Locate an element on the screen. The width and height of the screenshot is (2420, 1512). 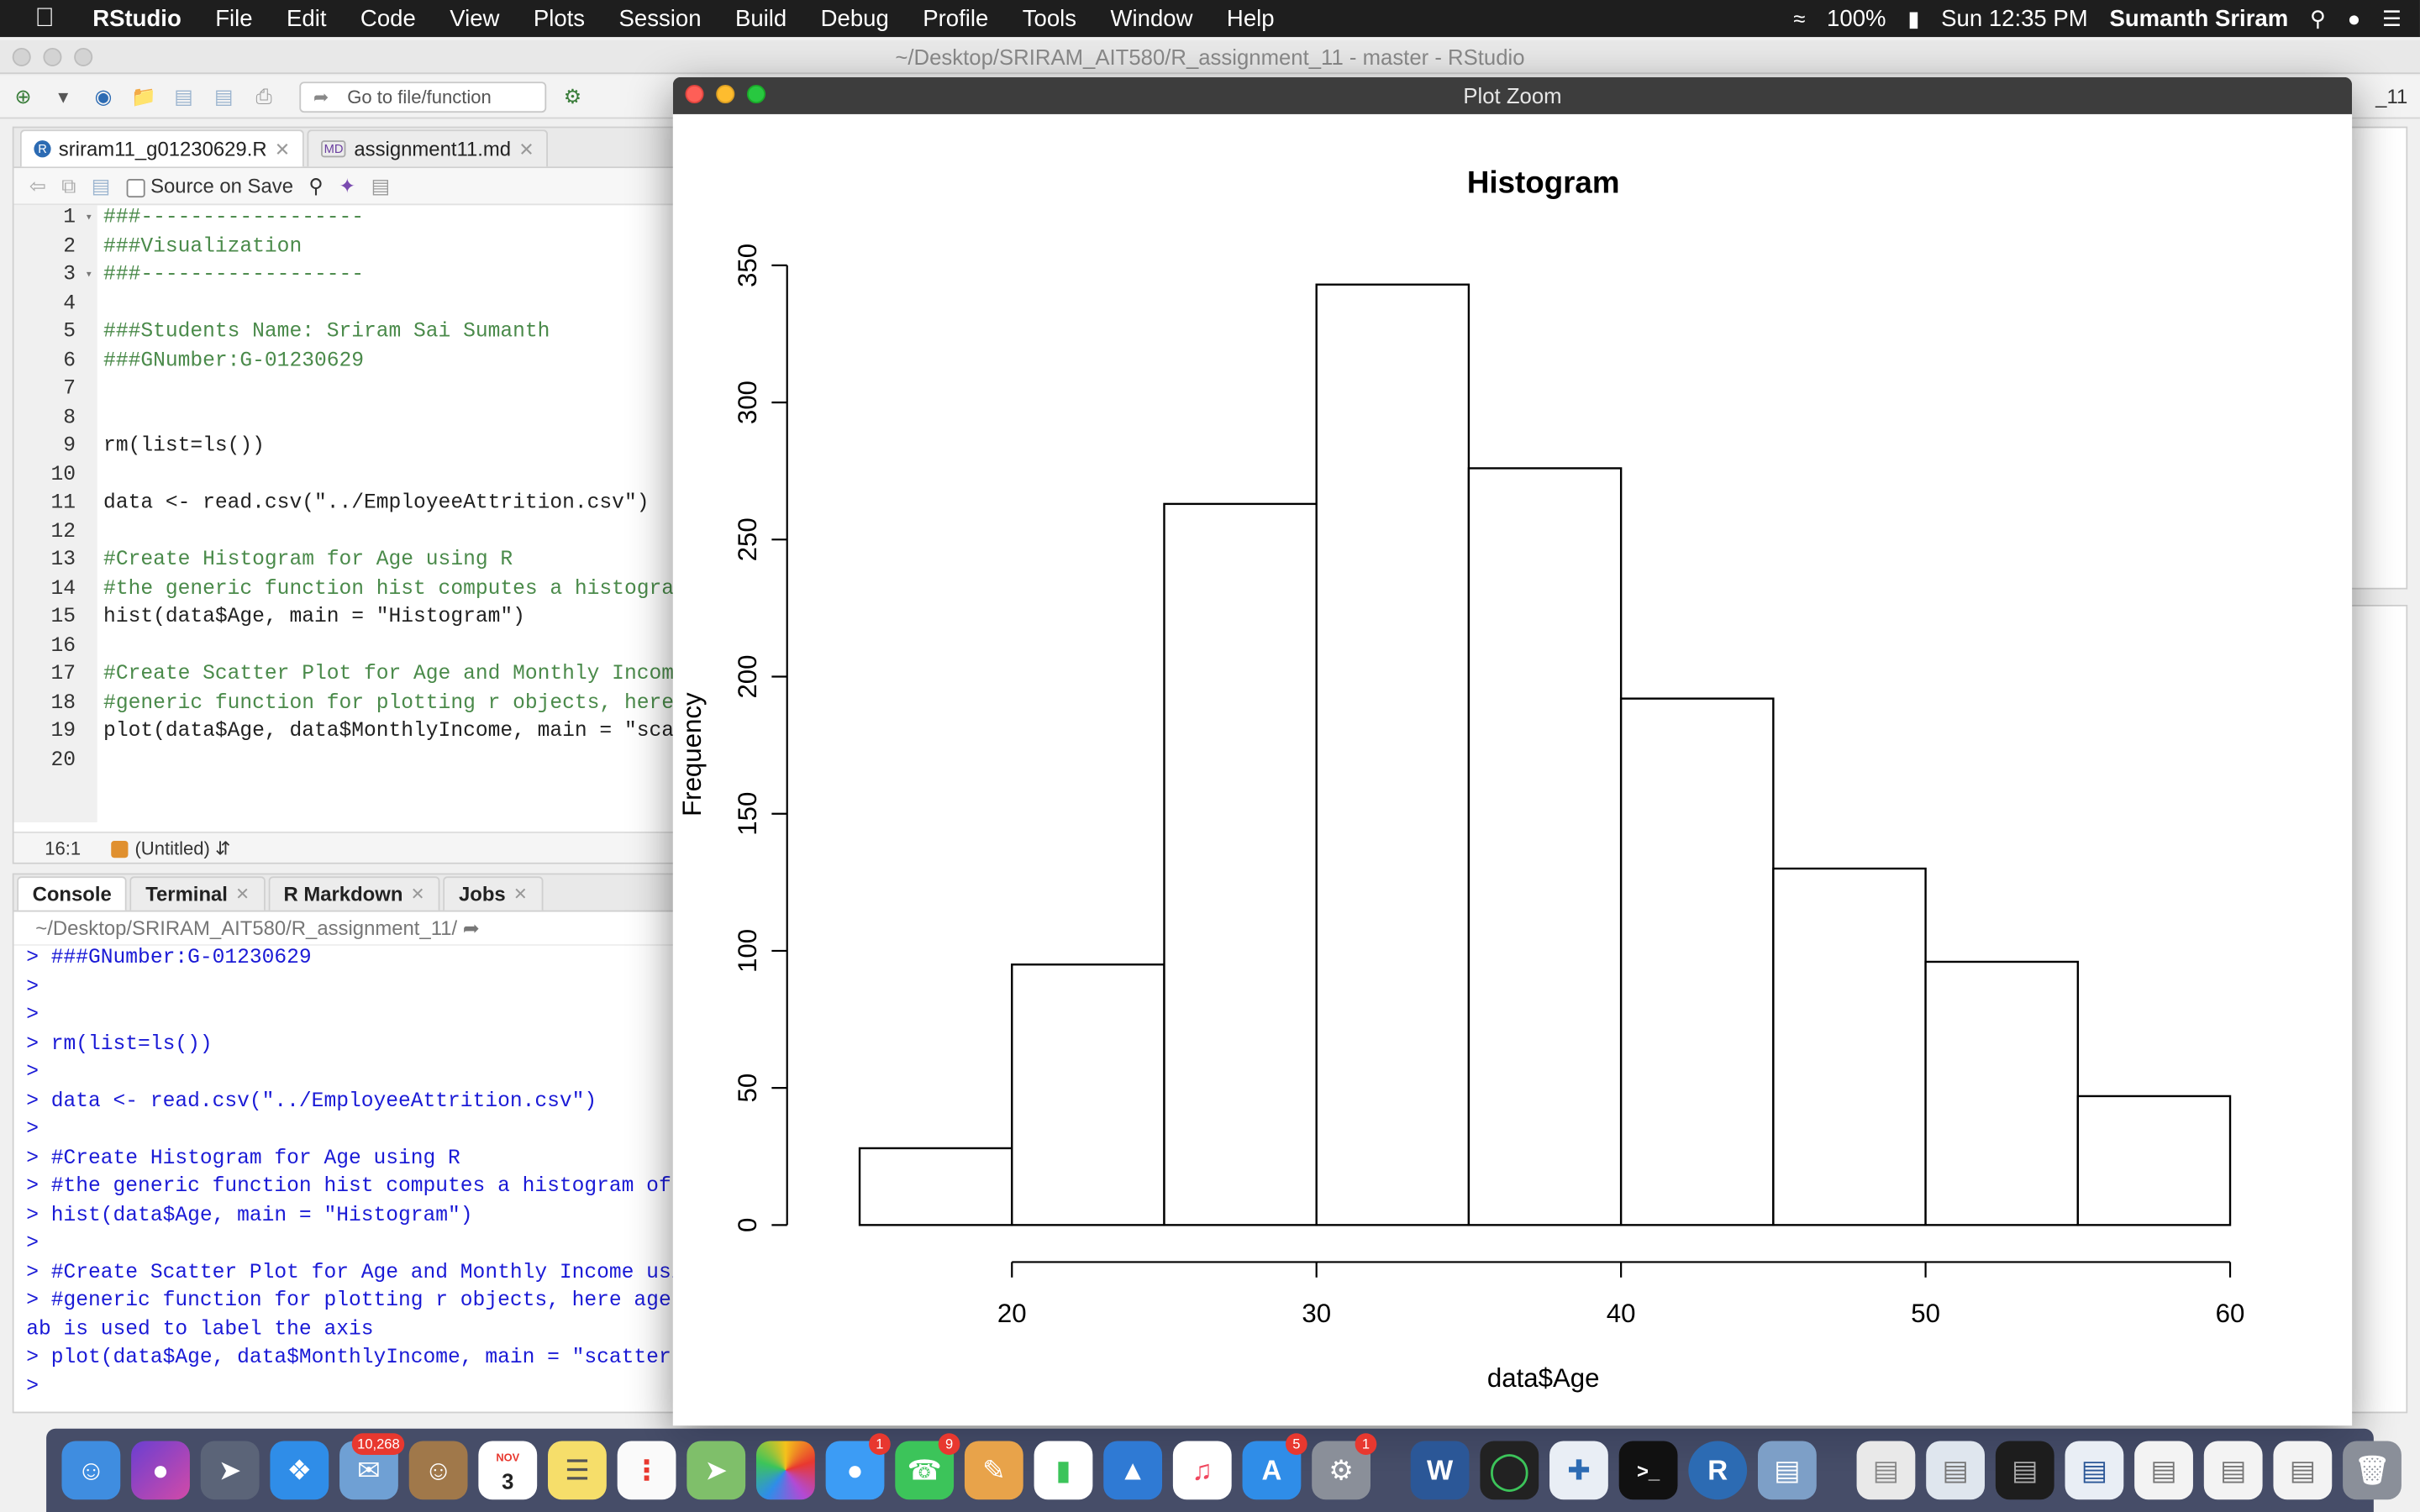
facetime-icon: ☎ 9 is located at coordinates (928, 1466).